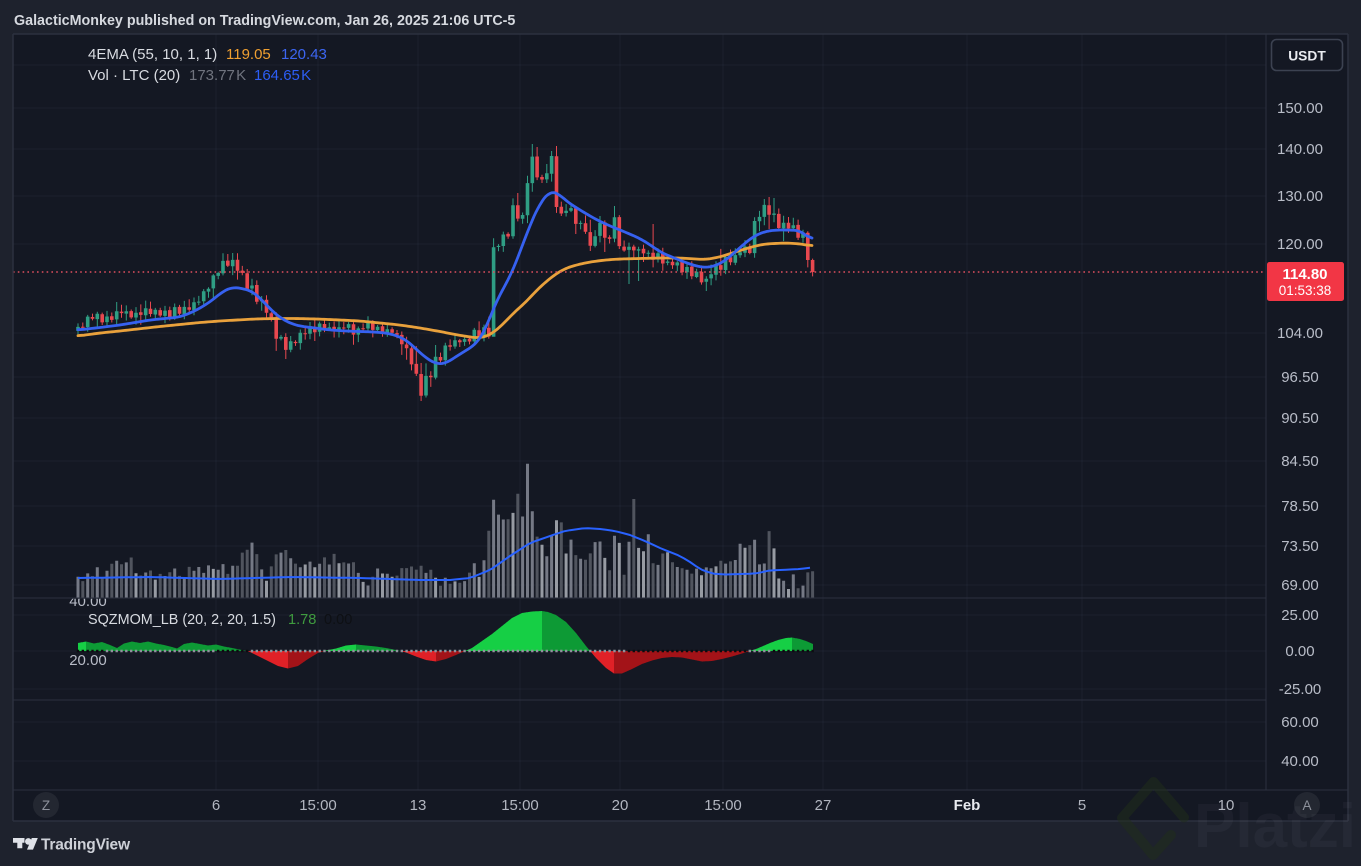 This screenshot has width=1361, height=866. Describe the element at coordinates (1300, 689) in the screenshot. I see `svg-text: -25.00` at that location.